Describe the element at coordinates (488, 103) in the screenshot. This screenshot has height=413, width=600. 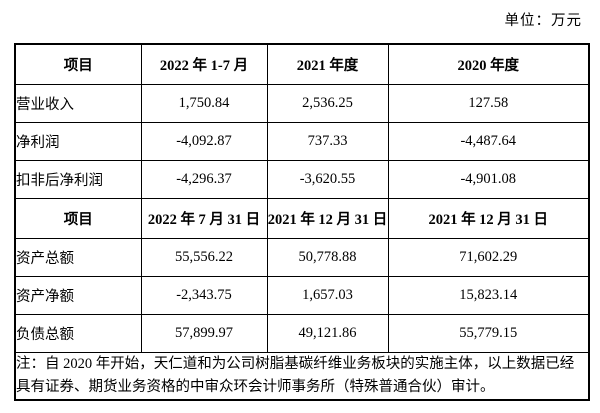
I see `value-cell: 127.58` at that location.